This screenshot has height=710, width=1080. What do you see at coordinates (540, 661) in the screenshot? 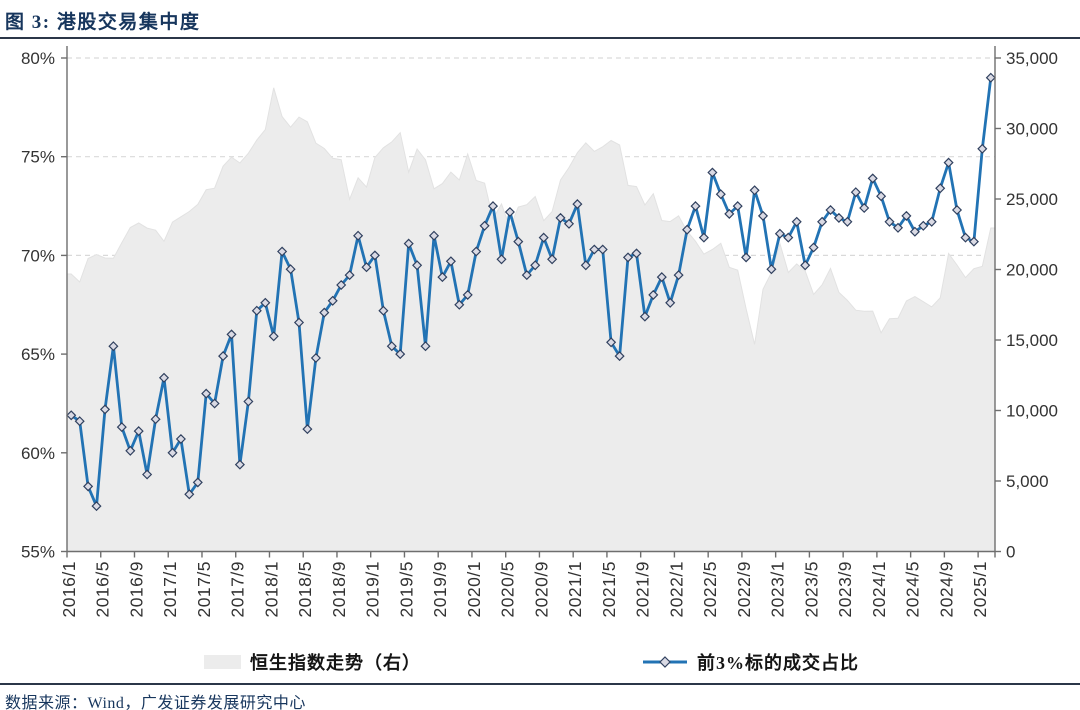
I see `chart-legend: 恒生指数走势（右） 前3%标的成交占比` at bounding box center [540, 661].